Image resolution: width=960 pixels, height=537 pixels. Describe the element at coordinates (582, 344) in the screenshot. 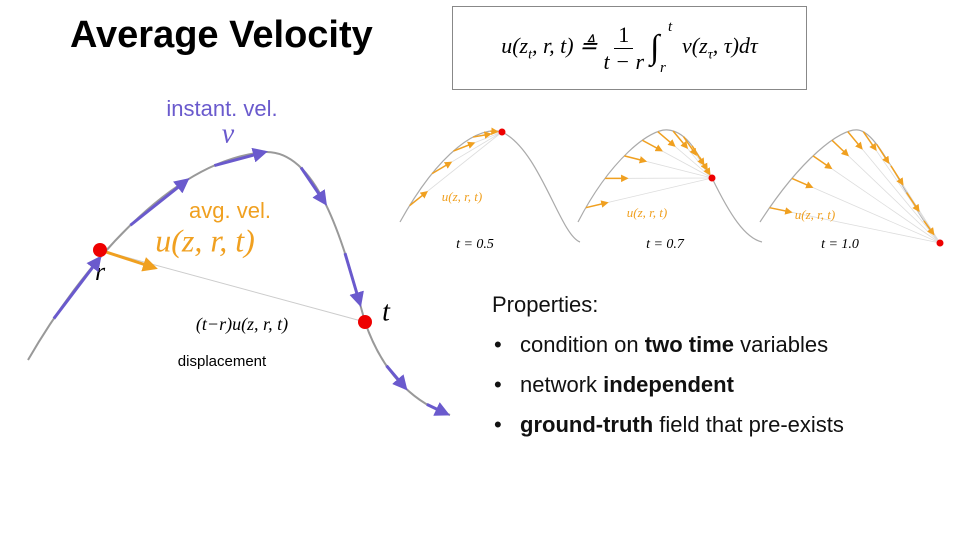

I see `text: condition on` at that location.